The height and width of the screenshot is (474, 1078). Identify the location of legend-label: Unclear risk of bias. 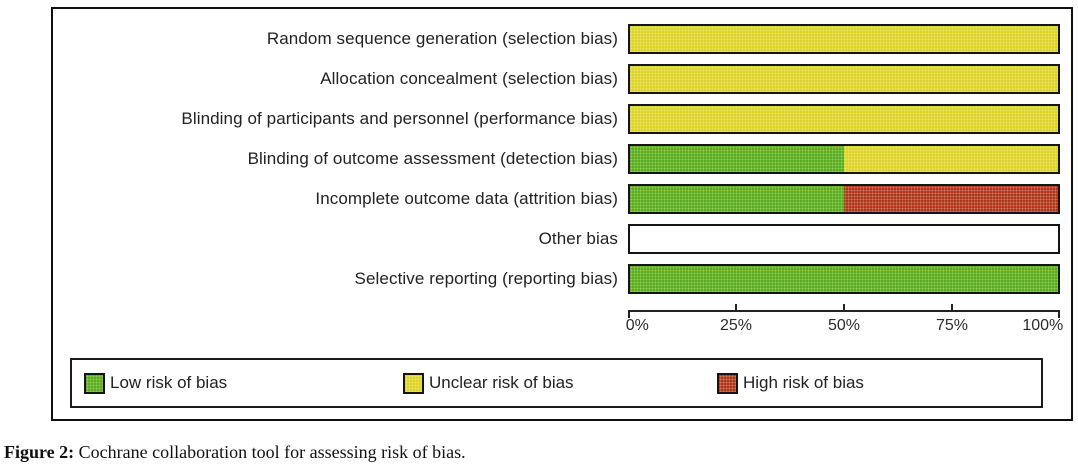
(501, 382).